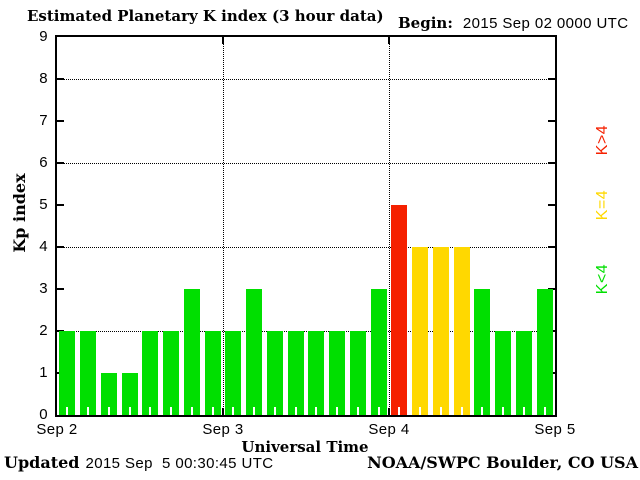  What do you see at coordinates (425, 23) in the screenshot?
I see `begin-label: Begin:` at bounding box center [425, 23].